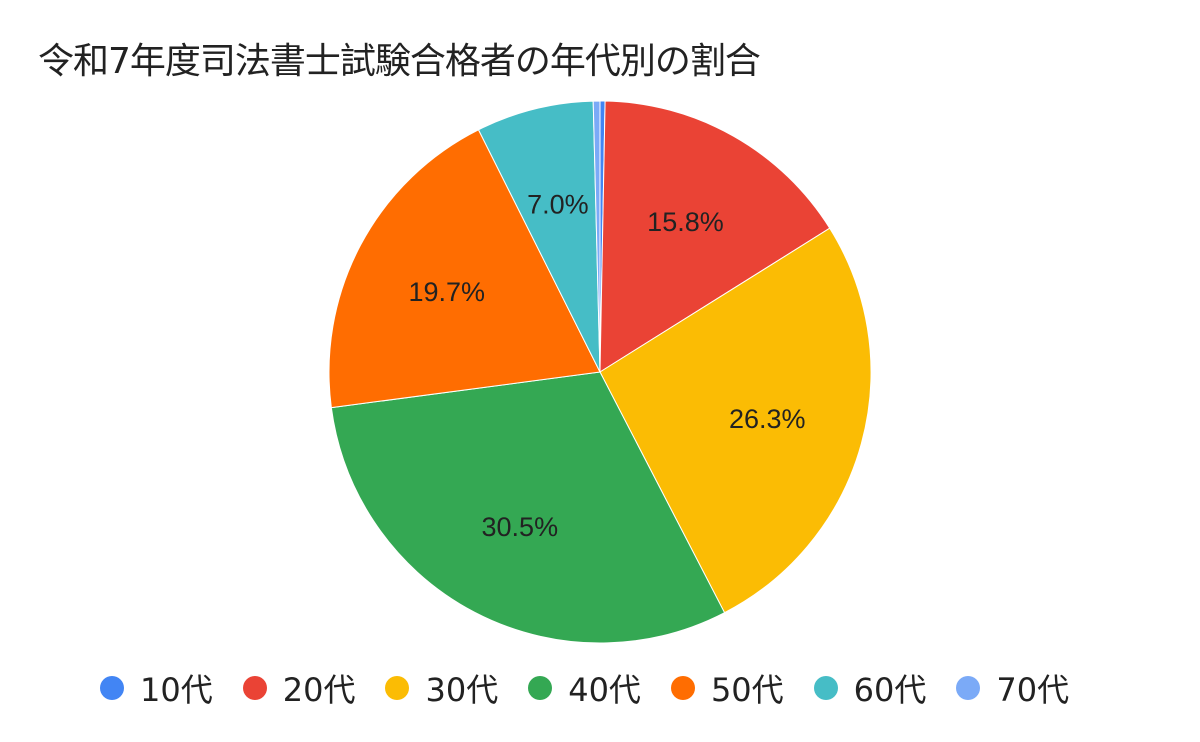  What do you see at coordinates (890, 690) in the screenshot?
I see `legend-label: 60代` at bounding box center [890, 690].